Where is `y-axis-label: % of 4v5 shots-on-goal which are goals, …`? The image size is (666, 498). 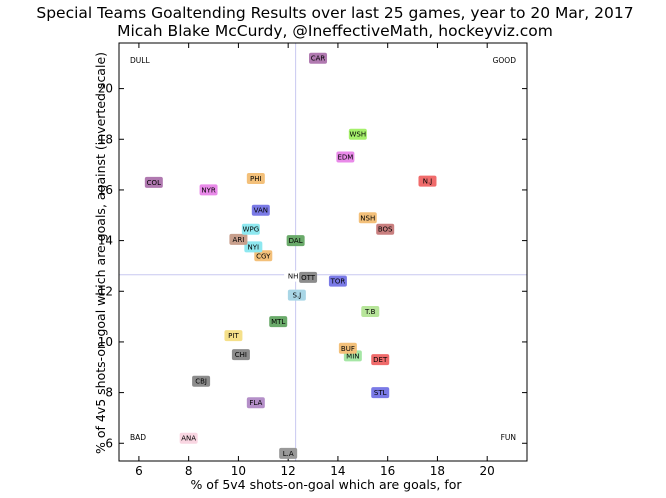
y-axis-label: % of 4v5 shots-on-goal which are goals, … is located at coordinates (100, 253).